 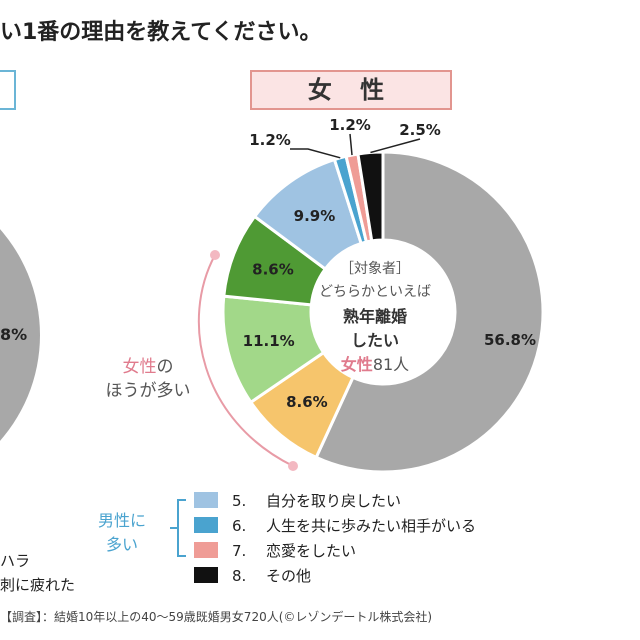 What do you see at coordinates (239, 551) in the screenshot?
I see `legend-number-2: 7.` at bounding box center [239, 551].